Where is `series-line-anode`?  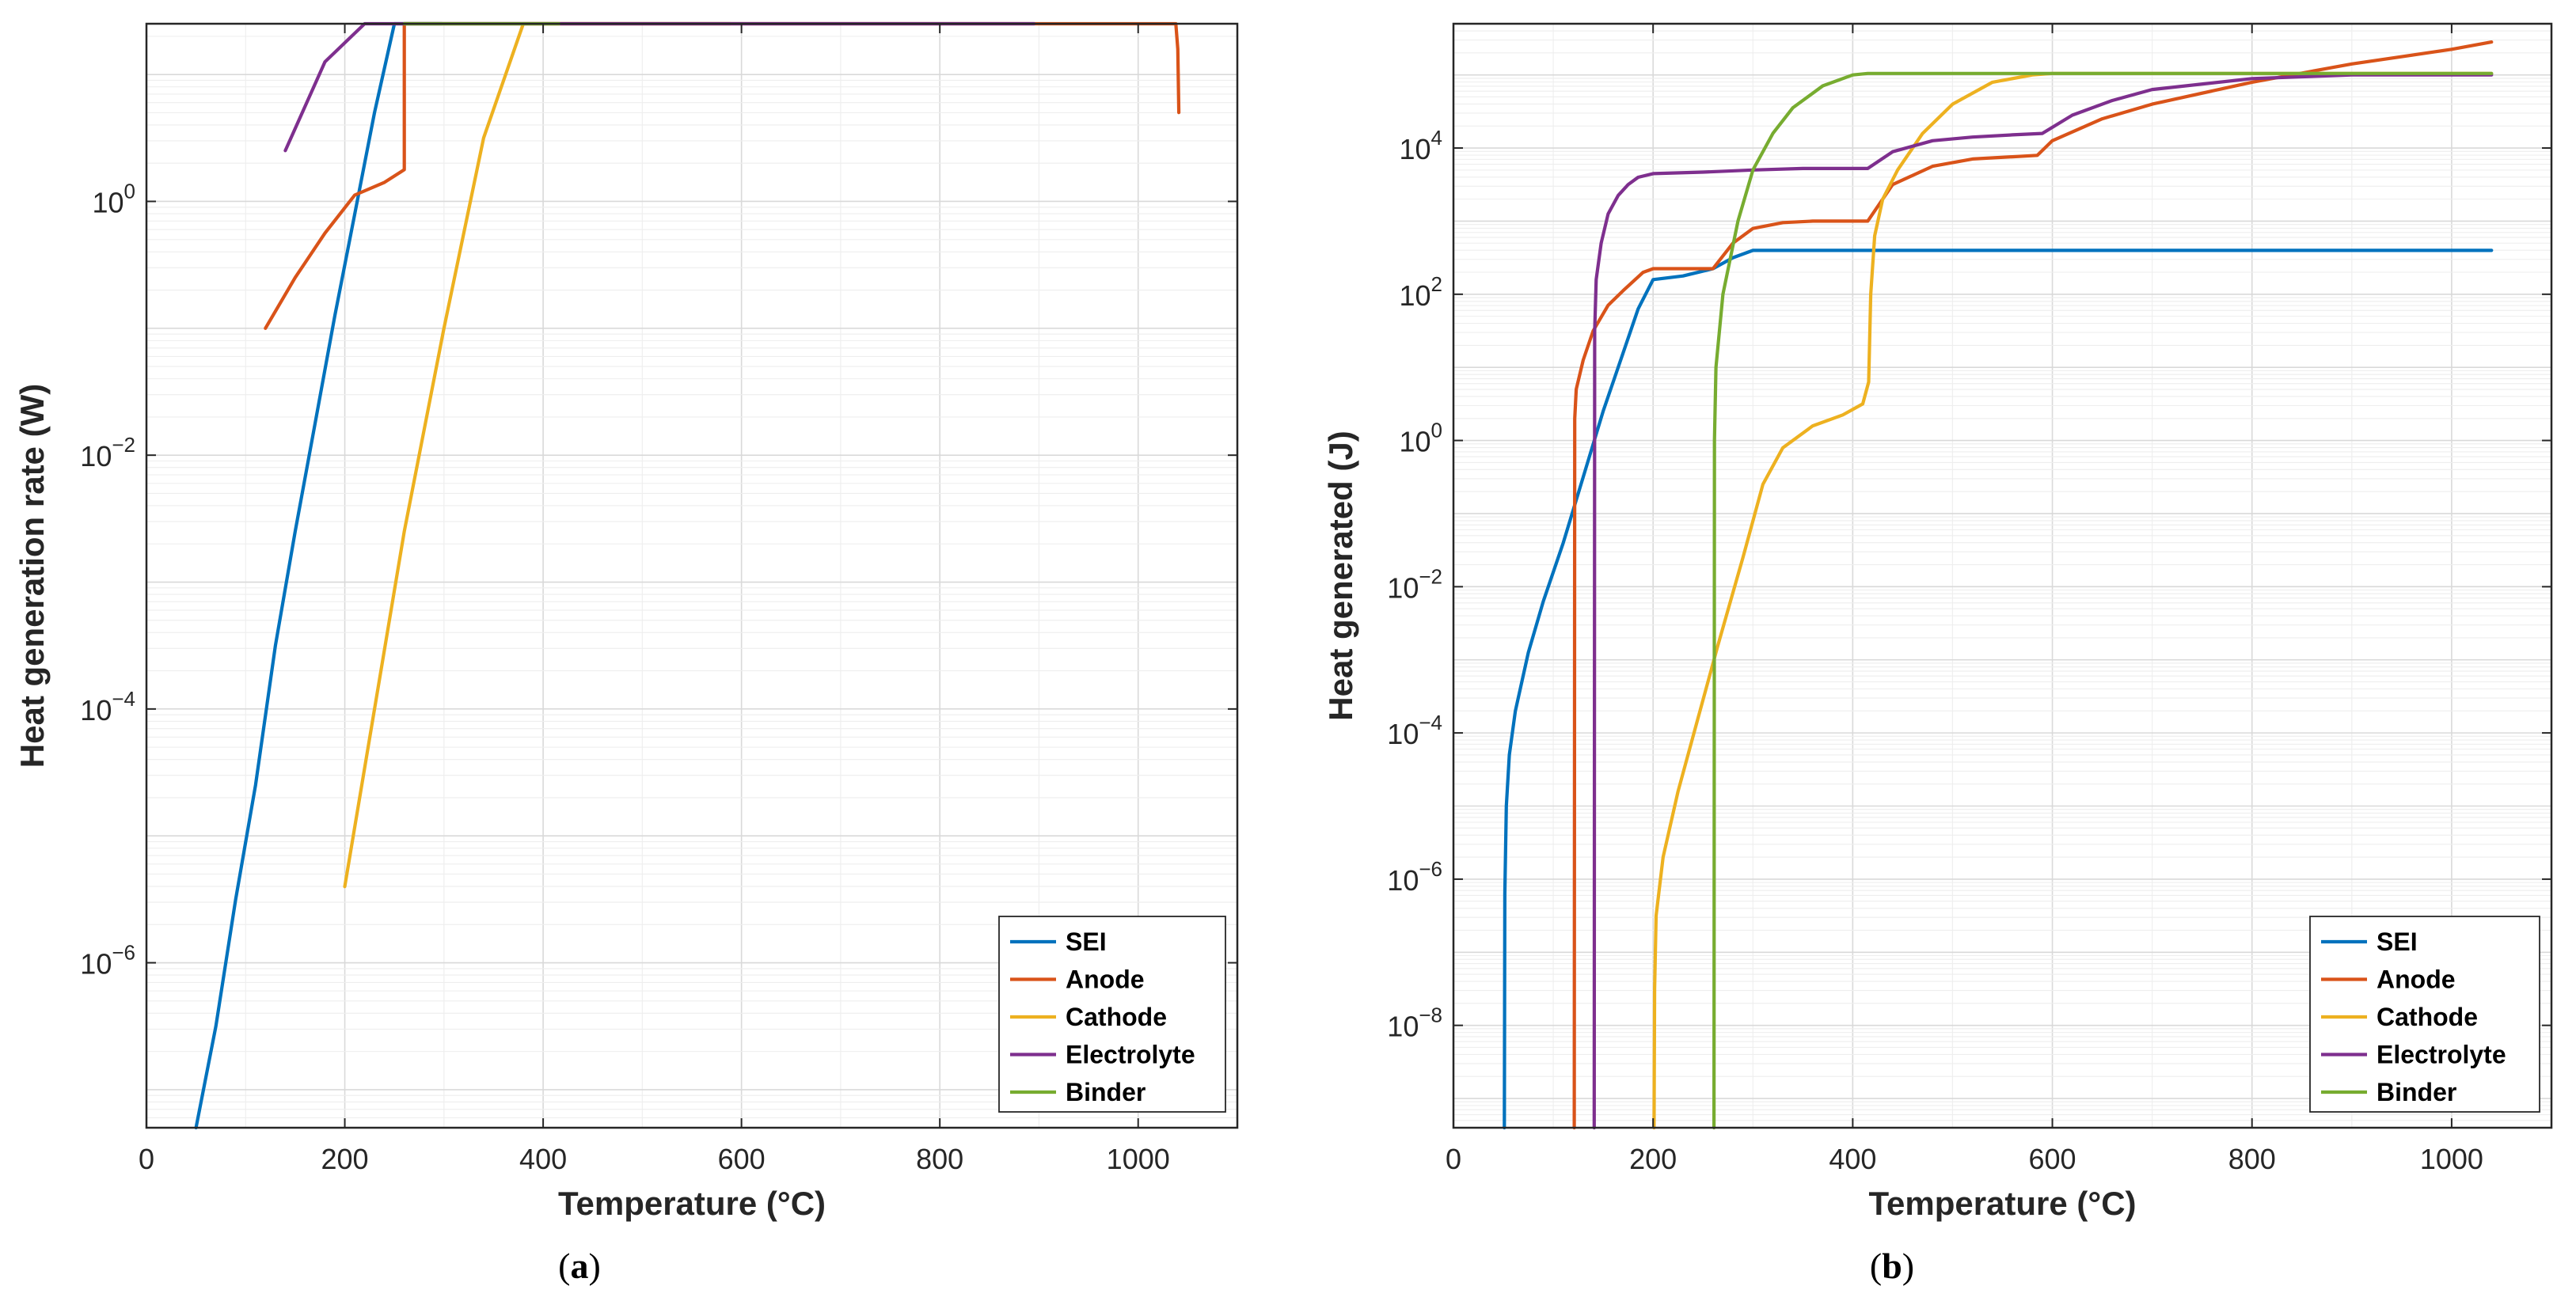 series-line-anode is located at coordinates (722, 175).